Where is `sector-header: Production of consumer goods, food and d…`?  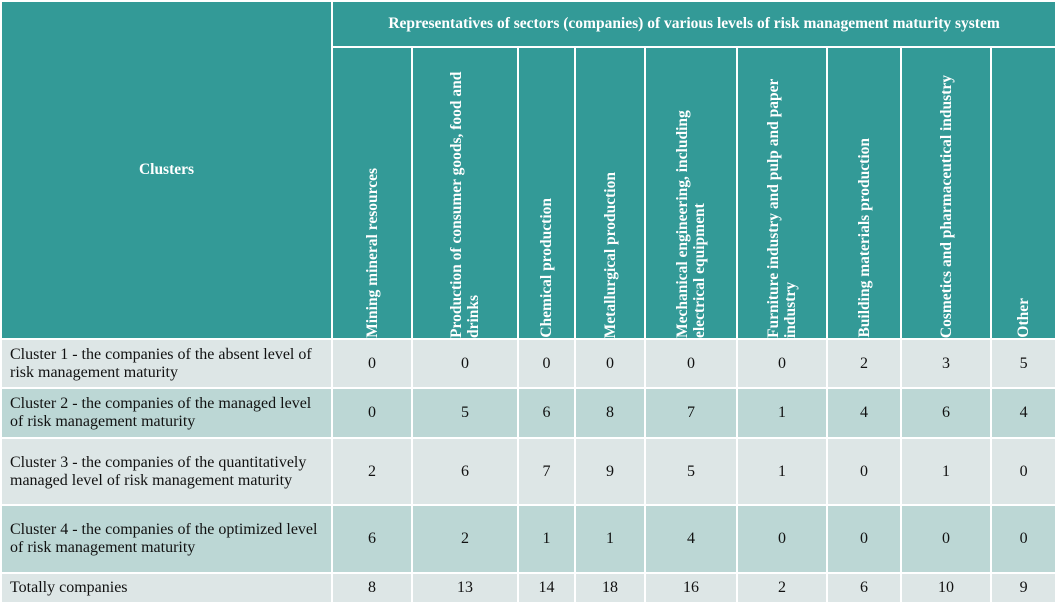
sector-header: Production of consumer goods, food and d… is located at coordinates (465, 193).